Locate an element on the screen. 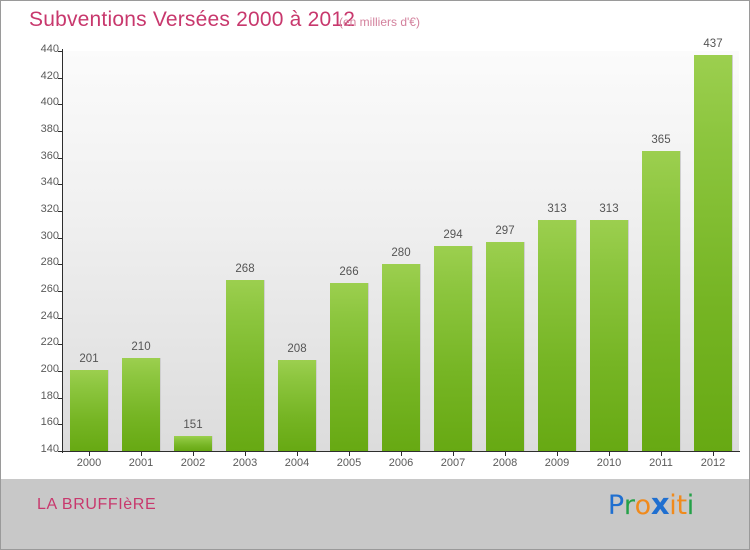 The width and height of the screenshot is (750, 550). y-axis-tick: 220 is located at coordinates (36, 342).